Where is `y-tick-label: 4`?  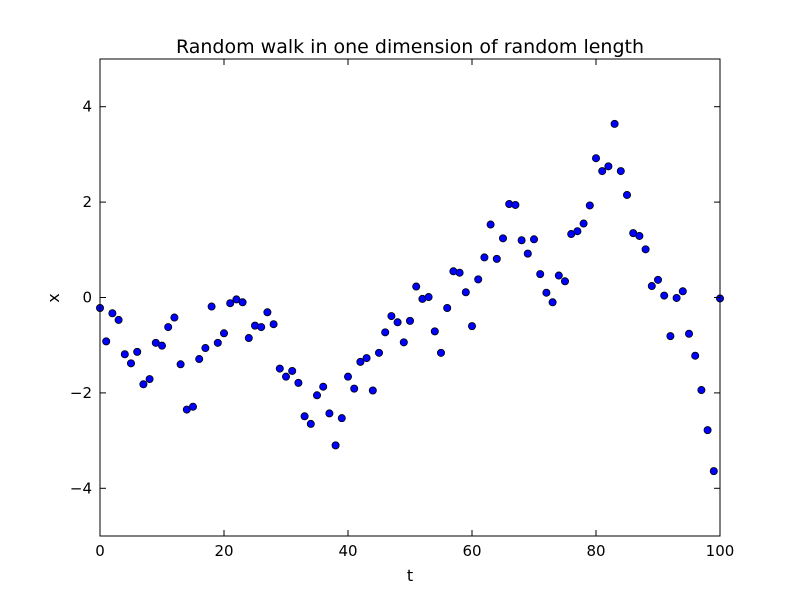
y-tick-label: 4 is located at coordinates (87, 107).